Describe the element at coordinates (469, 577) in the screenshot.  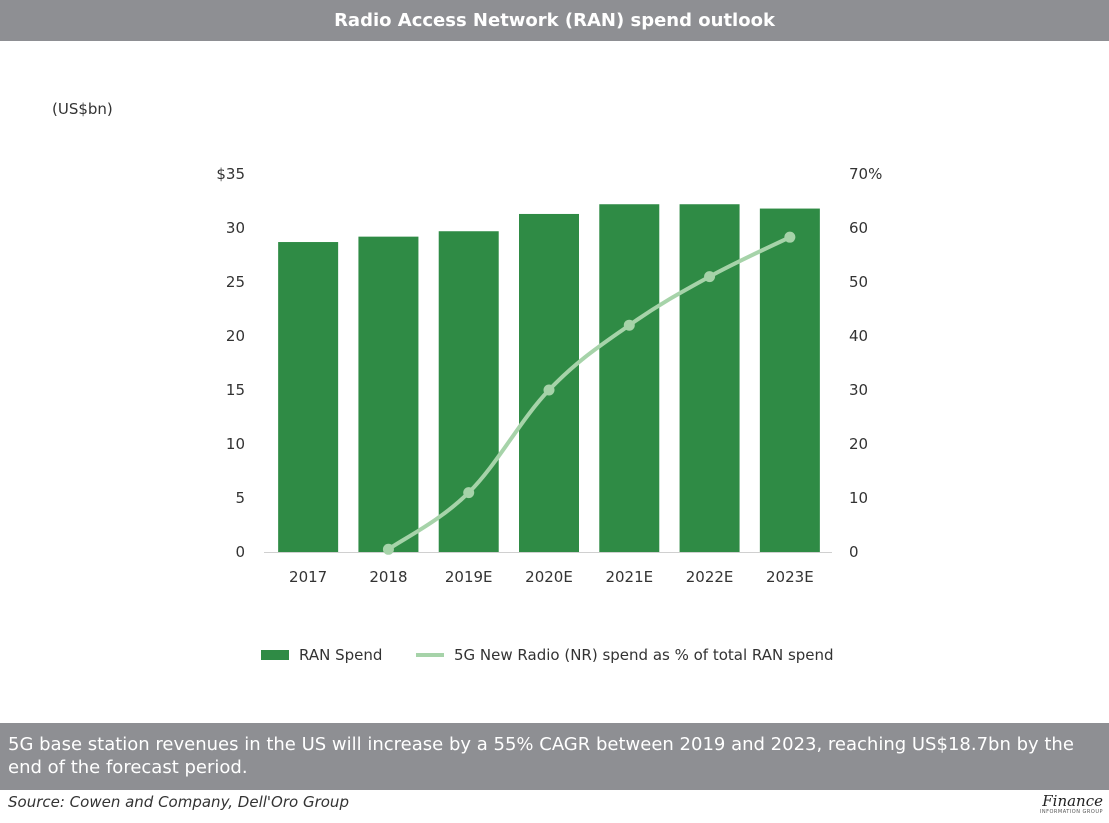
I see `x-axis-tick-label: 2019E` at that location.